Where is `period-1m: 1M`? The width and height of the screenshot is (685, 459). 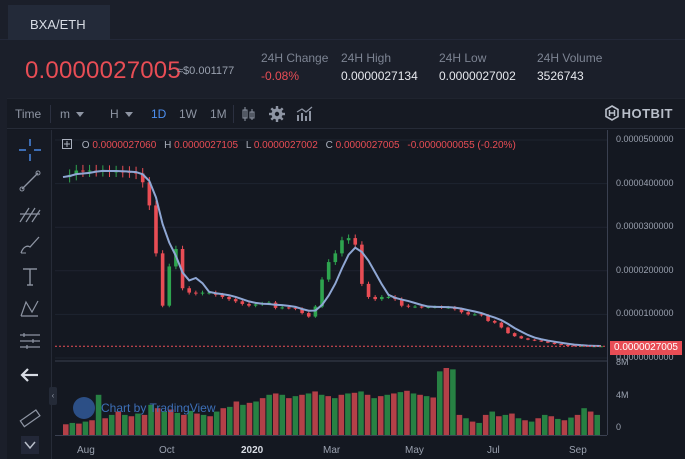
period-1m: 1M is located at coordinates (218, 114).